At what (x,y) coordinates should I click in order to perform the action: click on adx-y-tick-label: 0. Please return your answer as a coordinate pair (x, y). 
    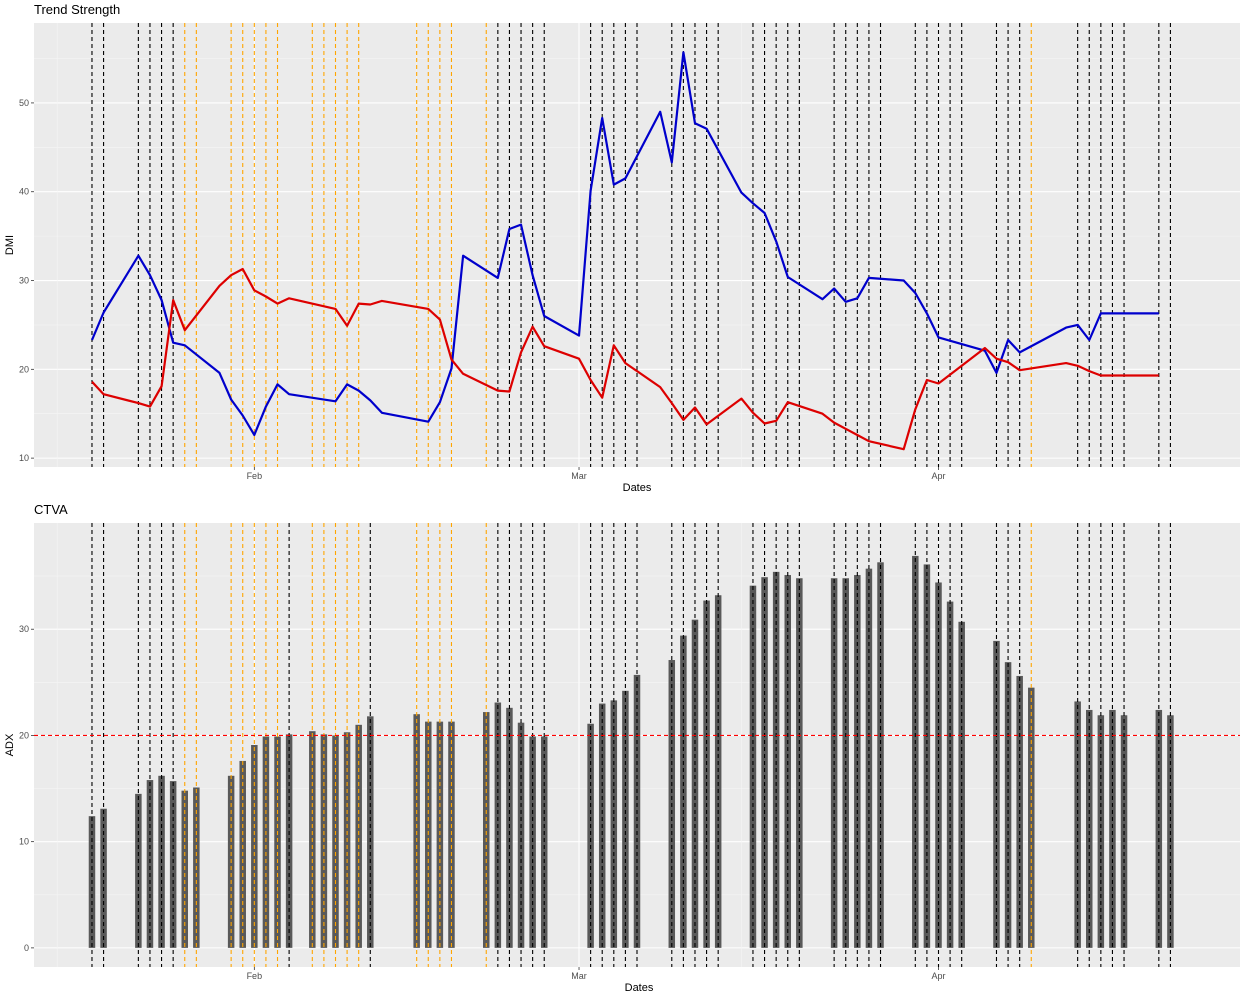
    Looking at the image, I should click on (26, 948).